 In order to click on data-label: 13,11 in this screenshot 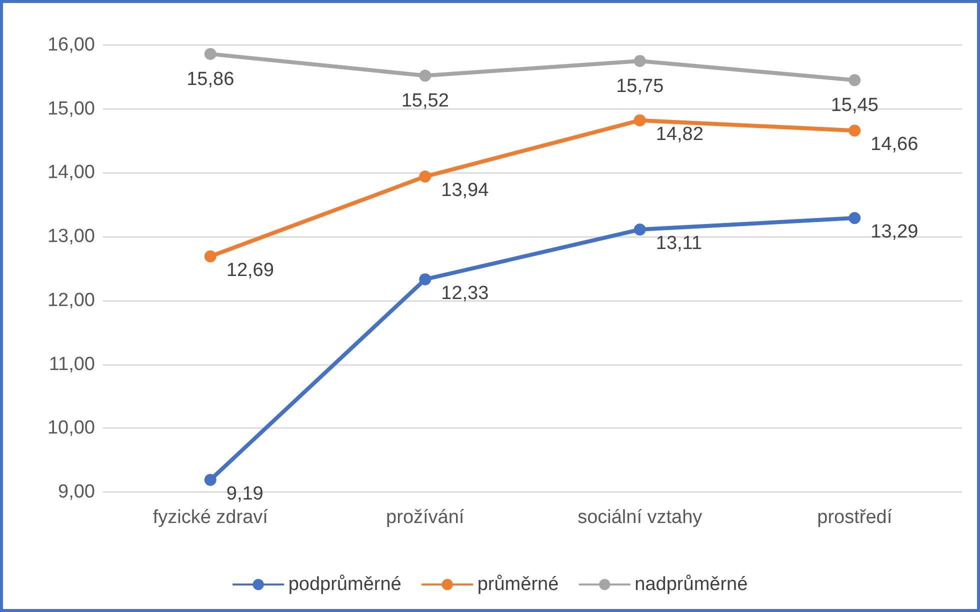, I will do `click(679, 243)`.